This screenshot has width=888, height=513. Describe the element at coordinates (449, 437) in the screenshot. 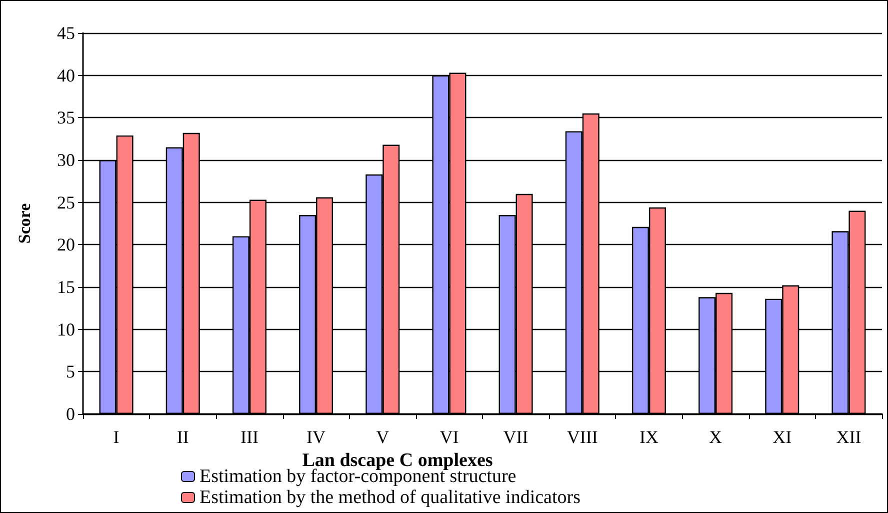

I see `x-tick-label: VI` at that location.